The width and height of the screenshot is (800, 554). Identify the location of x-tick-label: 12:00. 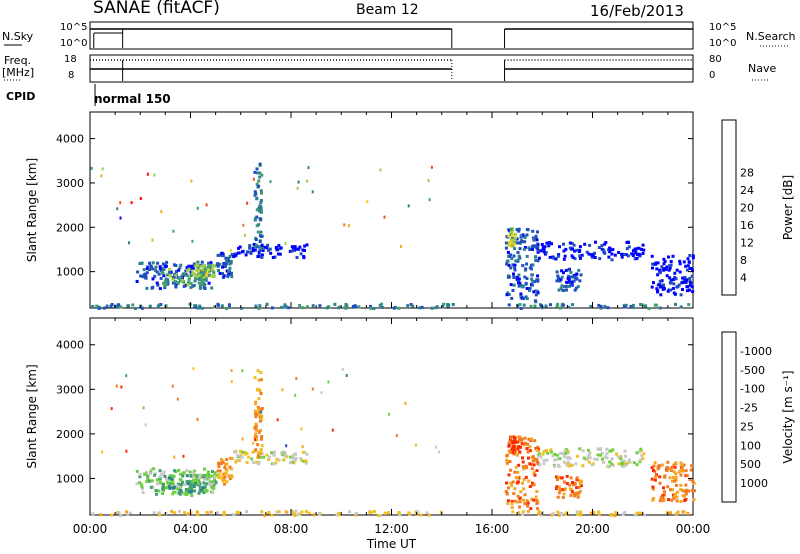
(391, 529).